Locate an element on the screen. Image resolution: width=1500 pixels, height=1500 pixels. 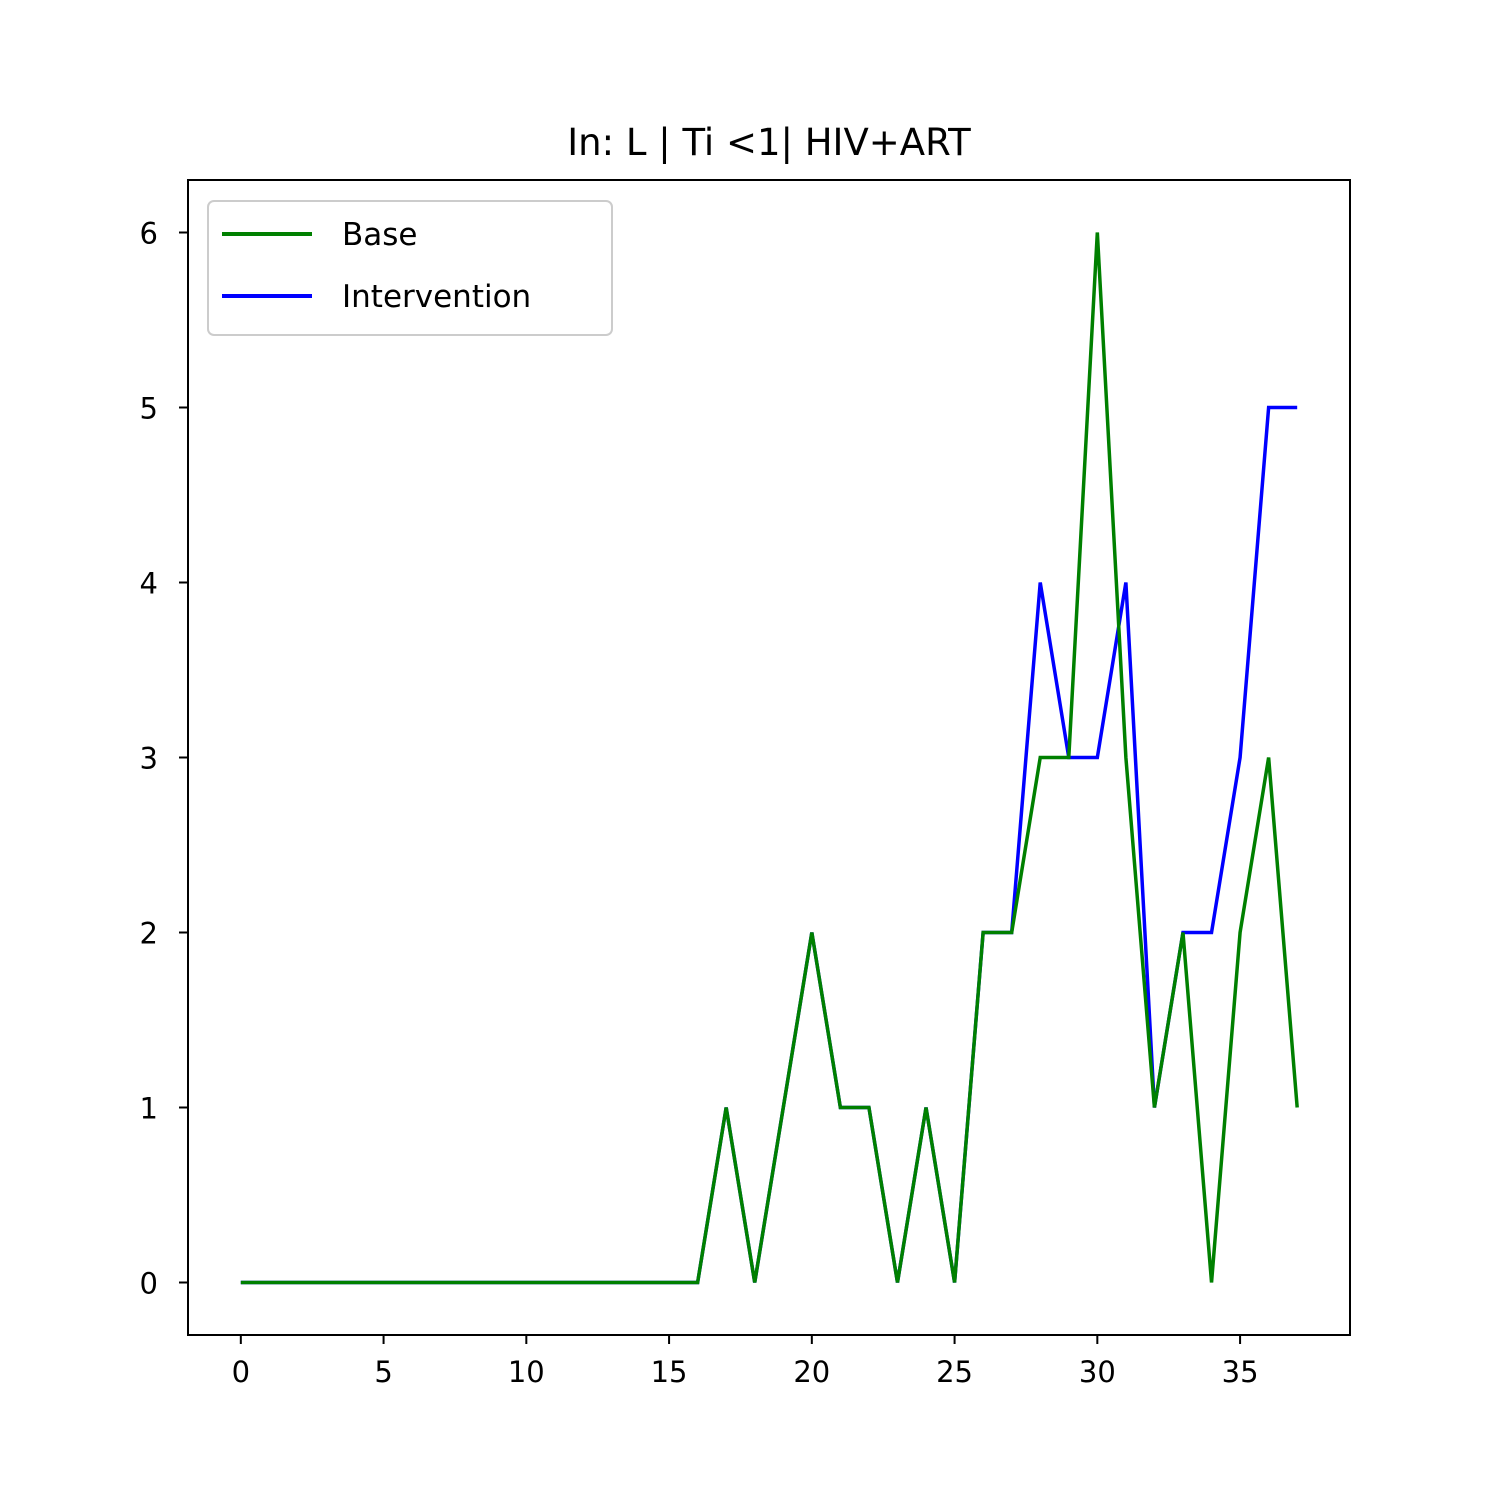
x-tick-label: 5 is located at coordinates (383, 1372).